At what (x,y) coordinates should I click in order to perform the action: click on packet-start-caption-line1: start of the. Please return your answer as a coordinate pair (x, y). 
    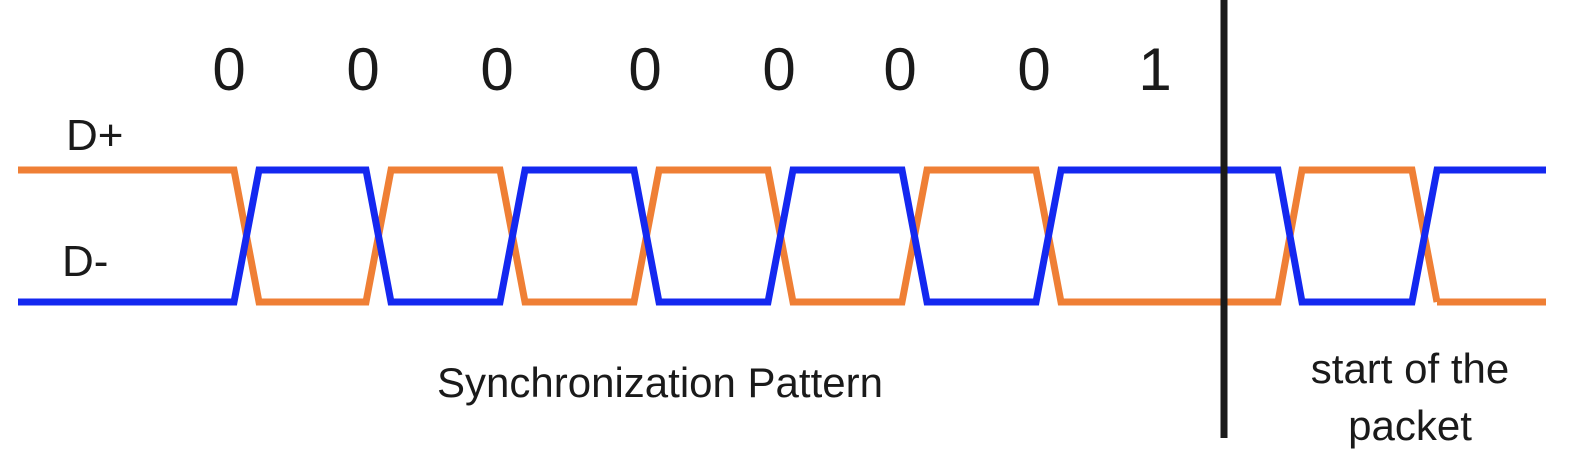
    Looking at the image, I should click on (1410, 368).